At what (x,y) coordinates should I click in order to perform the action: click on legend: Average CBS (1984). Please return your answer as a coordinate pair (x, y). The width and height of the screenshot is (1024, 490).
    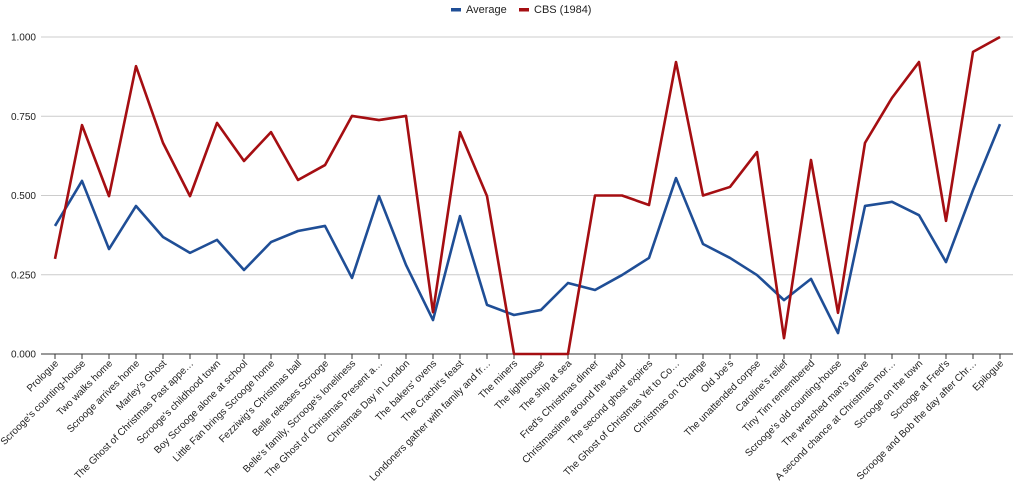
    Looking at the image, I should click on (521, 10).